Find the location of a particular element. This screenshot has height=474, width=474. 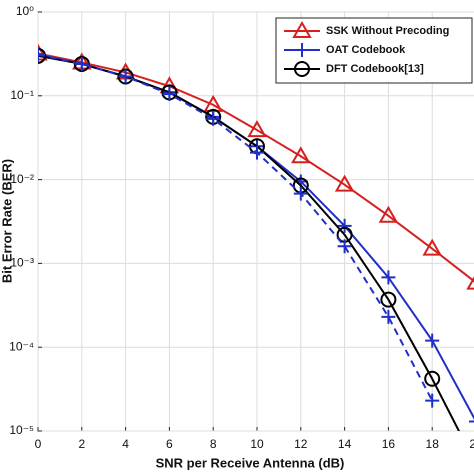

x-axis-label: SNR per Receive Antenna (dB) is located at coordinates (250, 462).